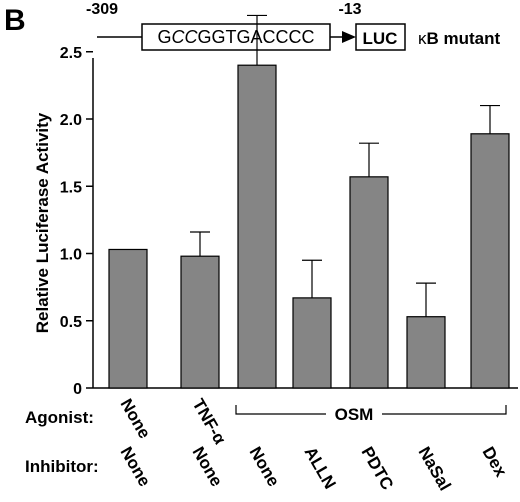 Image resolution: width=520 pixels, height=502 pixels. What do you see at coordinates (378, 469) in the screenshot?
I see `inhibitor-label: PDTC` at bounding box center [378, 469].